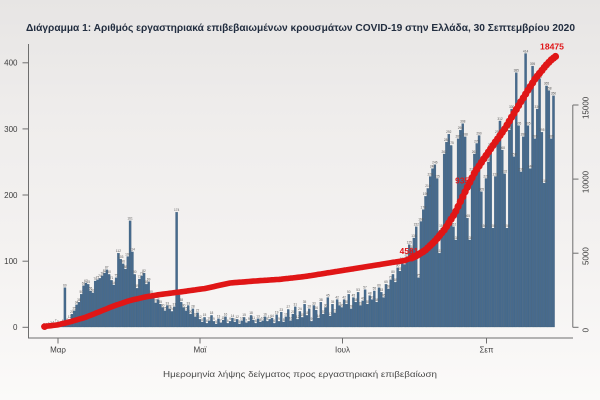 Image resolution: width=600 pixels, height=400 pixels. What do you see at coordinates (514, 154) in the screenshot?
I see `svg-text: 258` at bounding box center [514, 154].